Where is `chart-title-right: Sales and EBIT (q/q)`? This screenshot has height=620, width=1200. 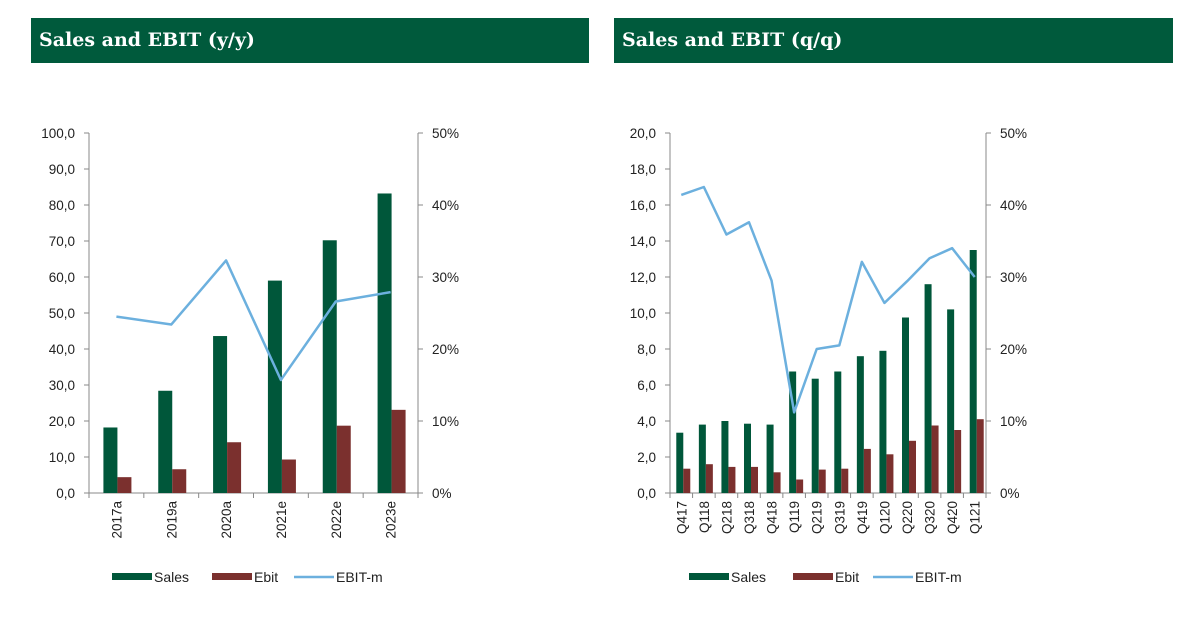 chart-title-right: Sales and EBIT (q/q) is located at coordinates (893, 40).